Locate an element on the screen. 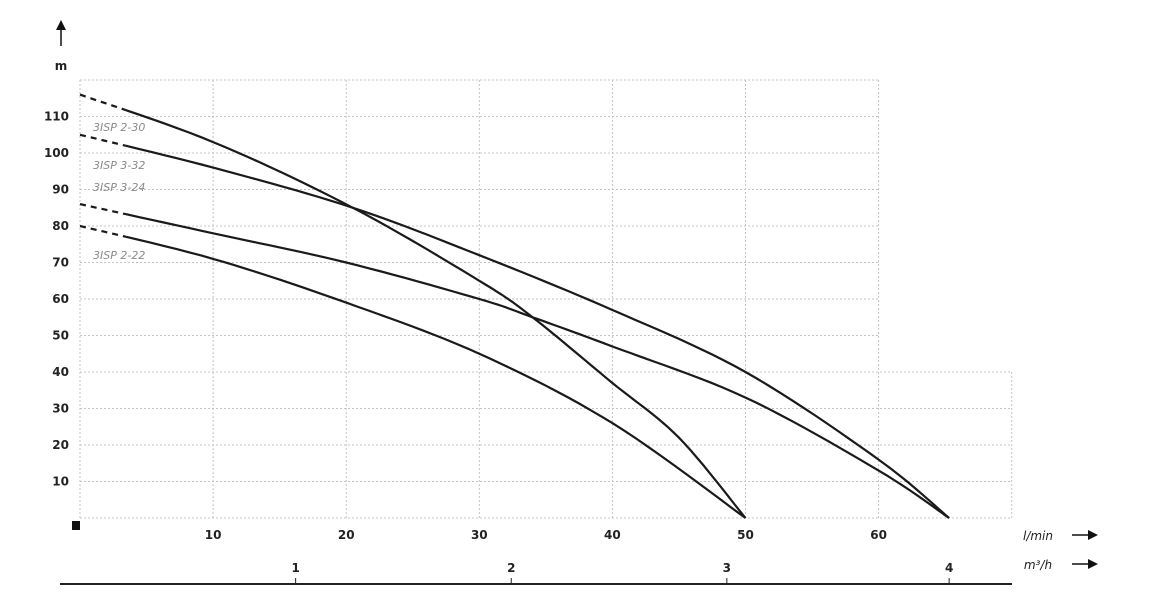  x2-axis-arrow-icon is located at coordinates (1093, 564).